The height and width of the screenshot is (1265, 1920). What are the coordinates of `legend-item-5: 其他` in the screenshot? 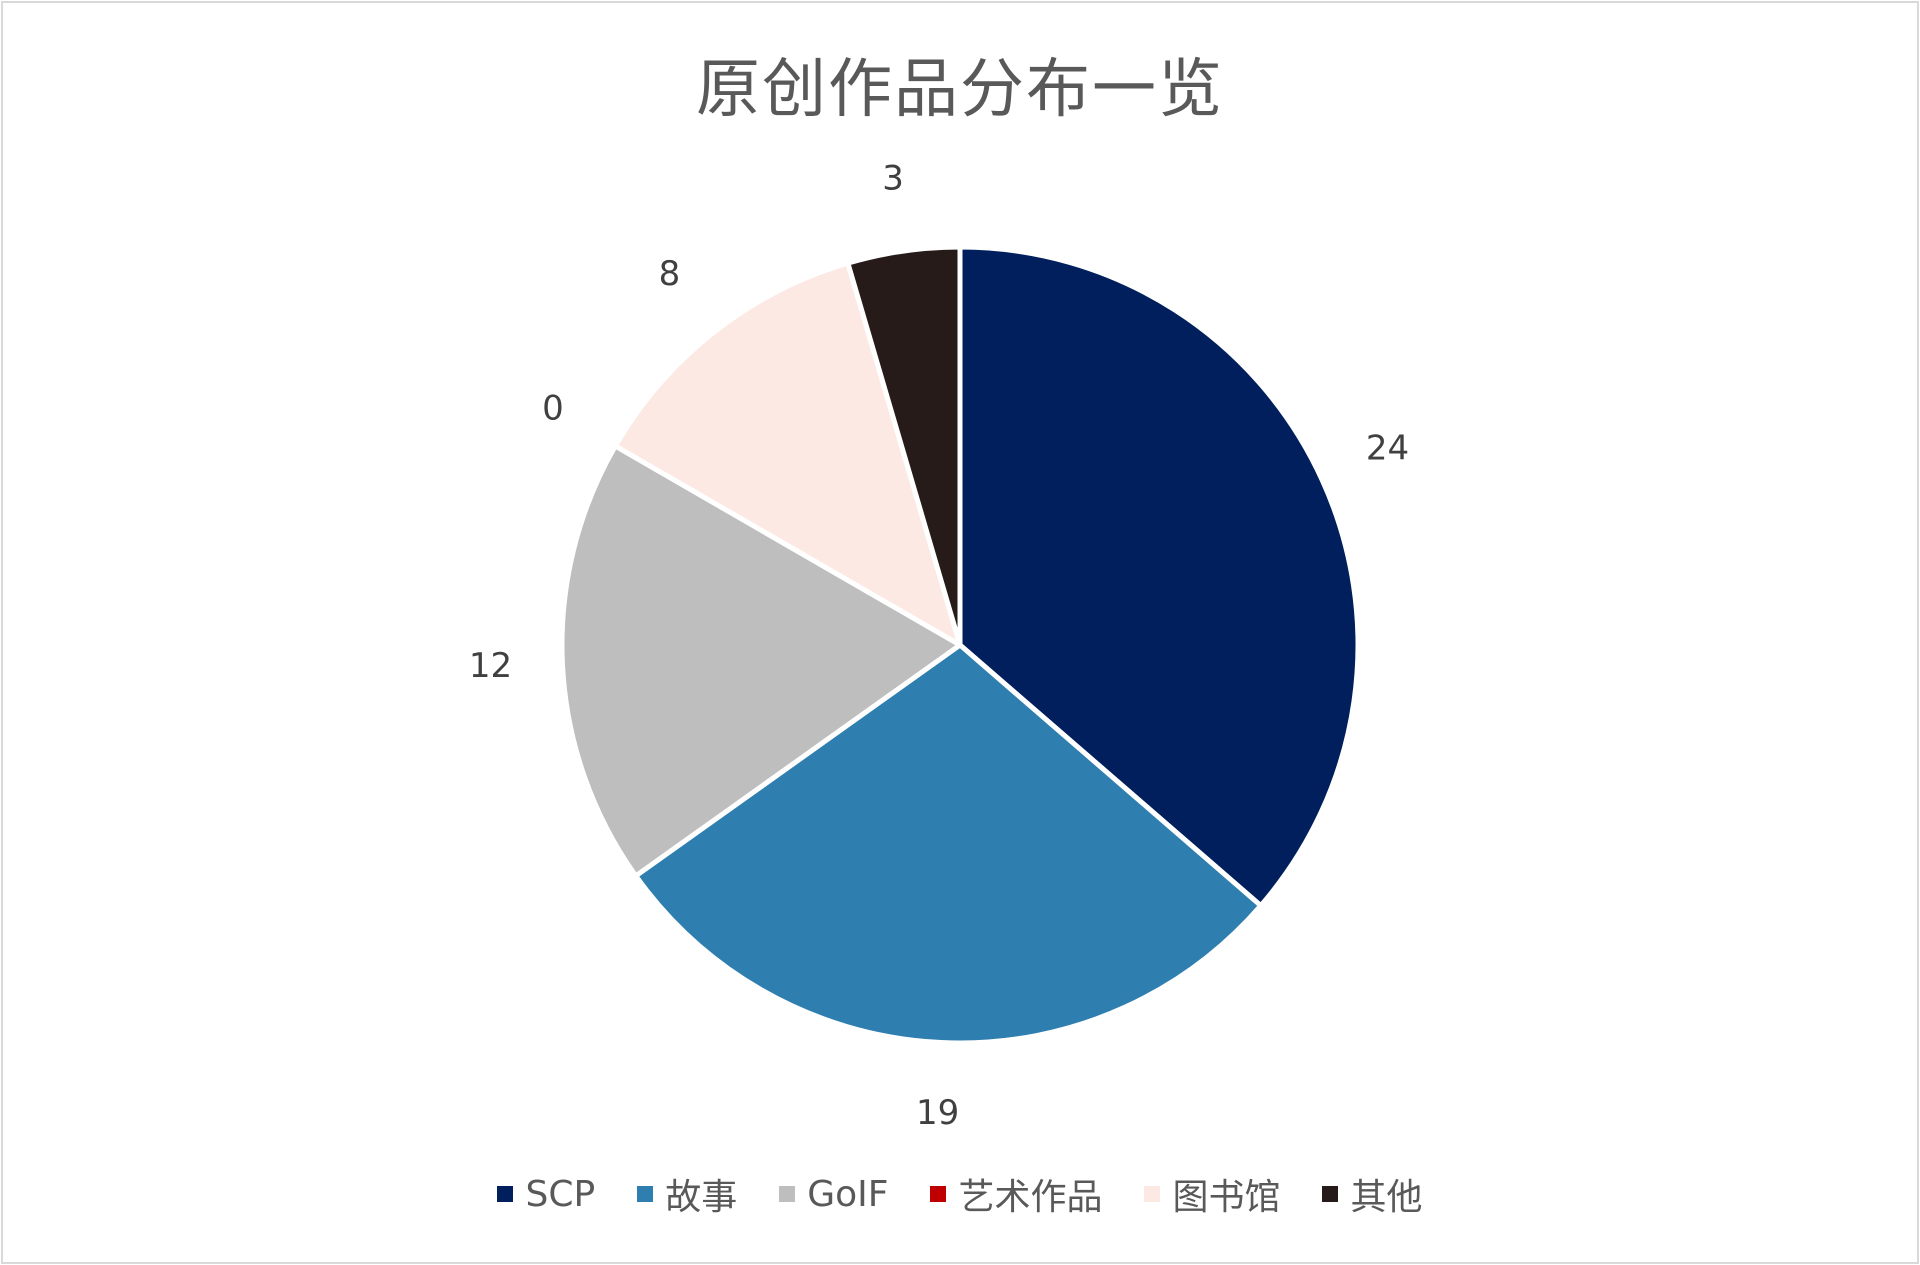 It's located at (1372, 1194).